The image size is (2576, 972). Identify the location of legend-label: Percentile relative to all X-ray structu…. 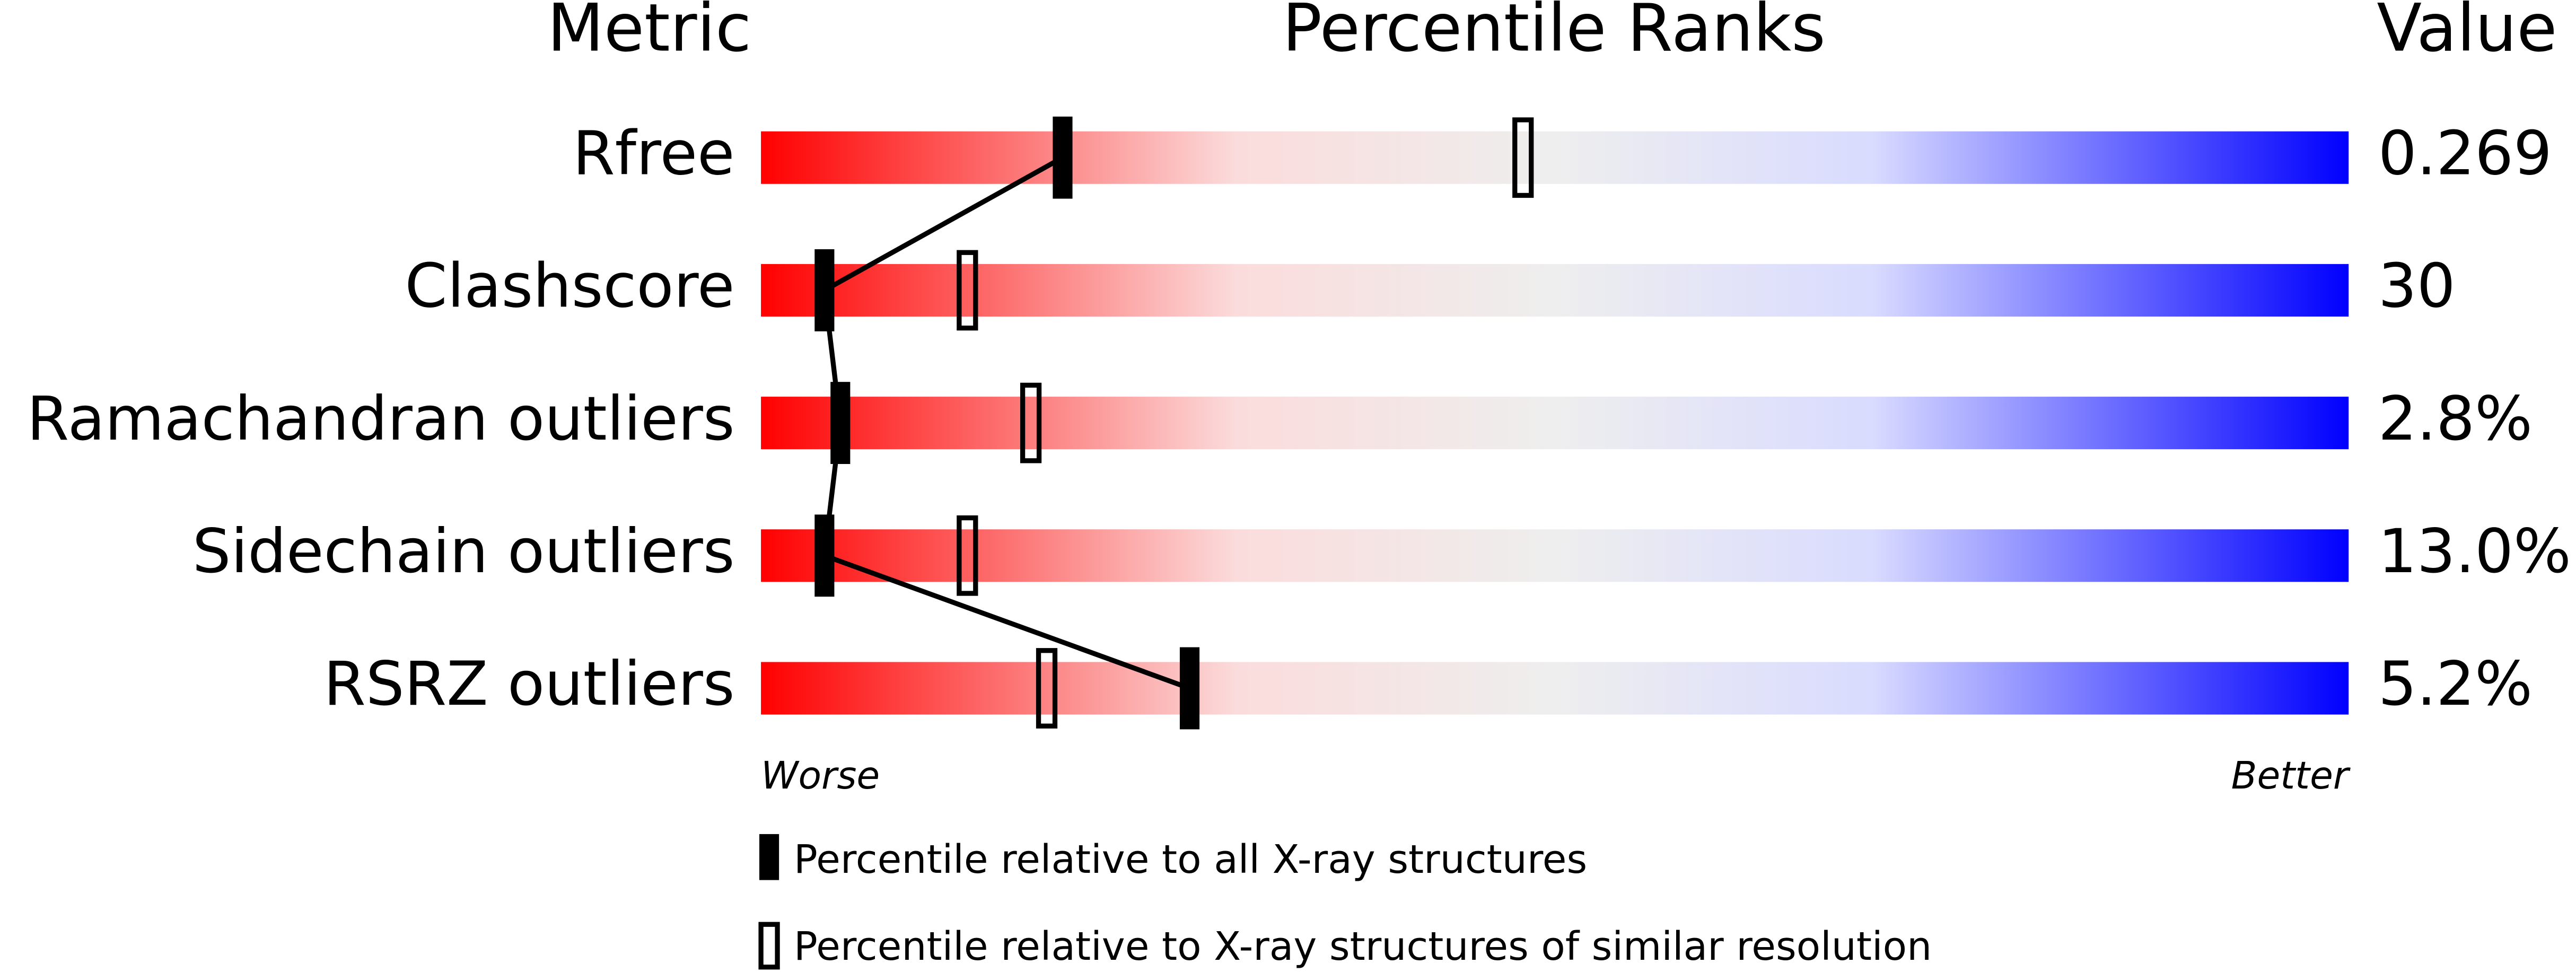
(1190, 859).